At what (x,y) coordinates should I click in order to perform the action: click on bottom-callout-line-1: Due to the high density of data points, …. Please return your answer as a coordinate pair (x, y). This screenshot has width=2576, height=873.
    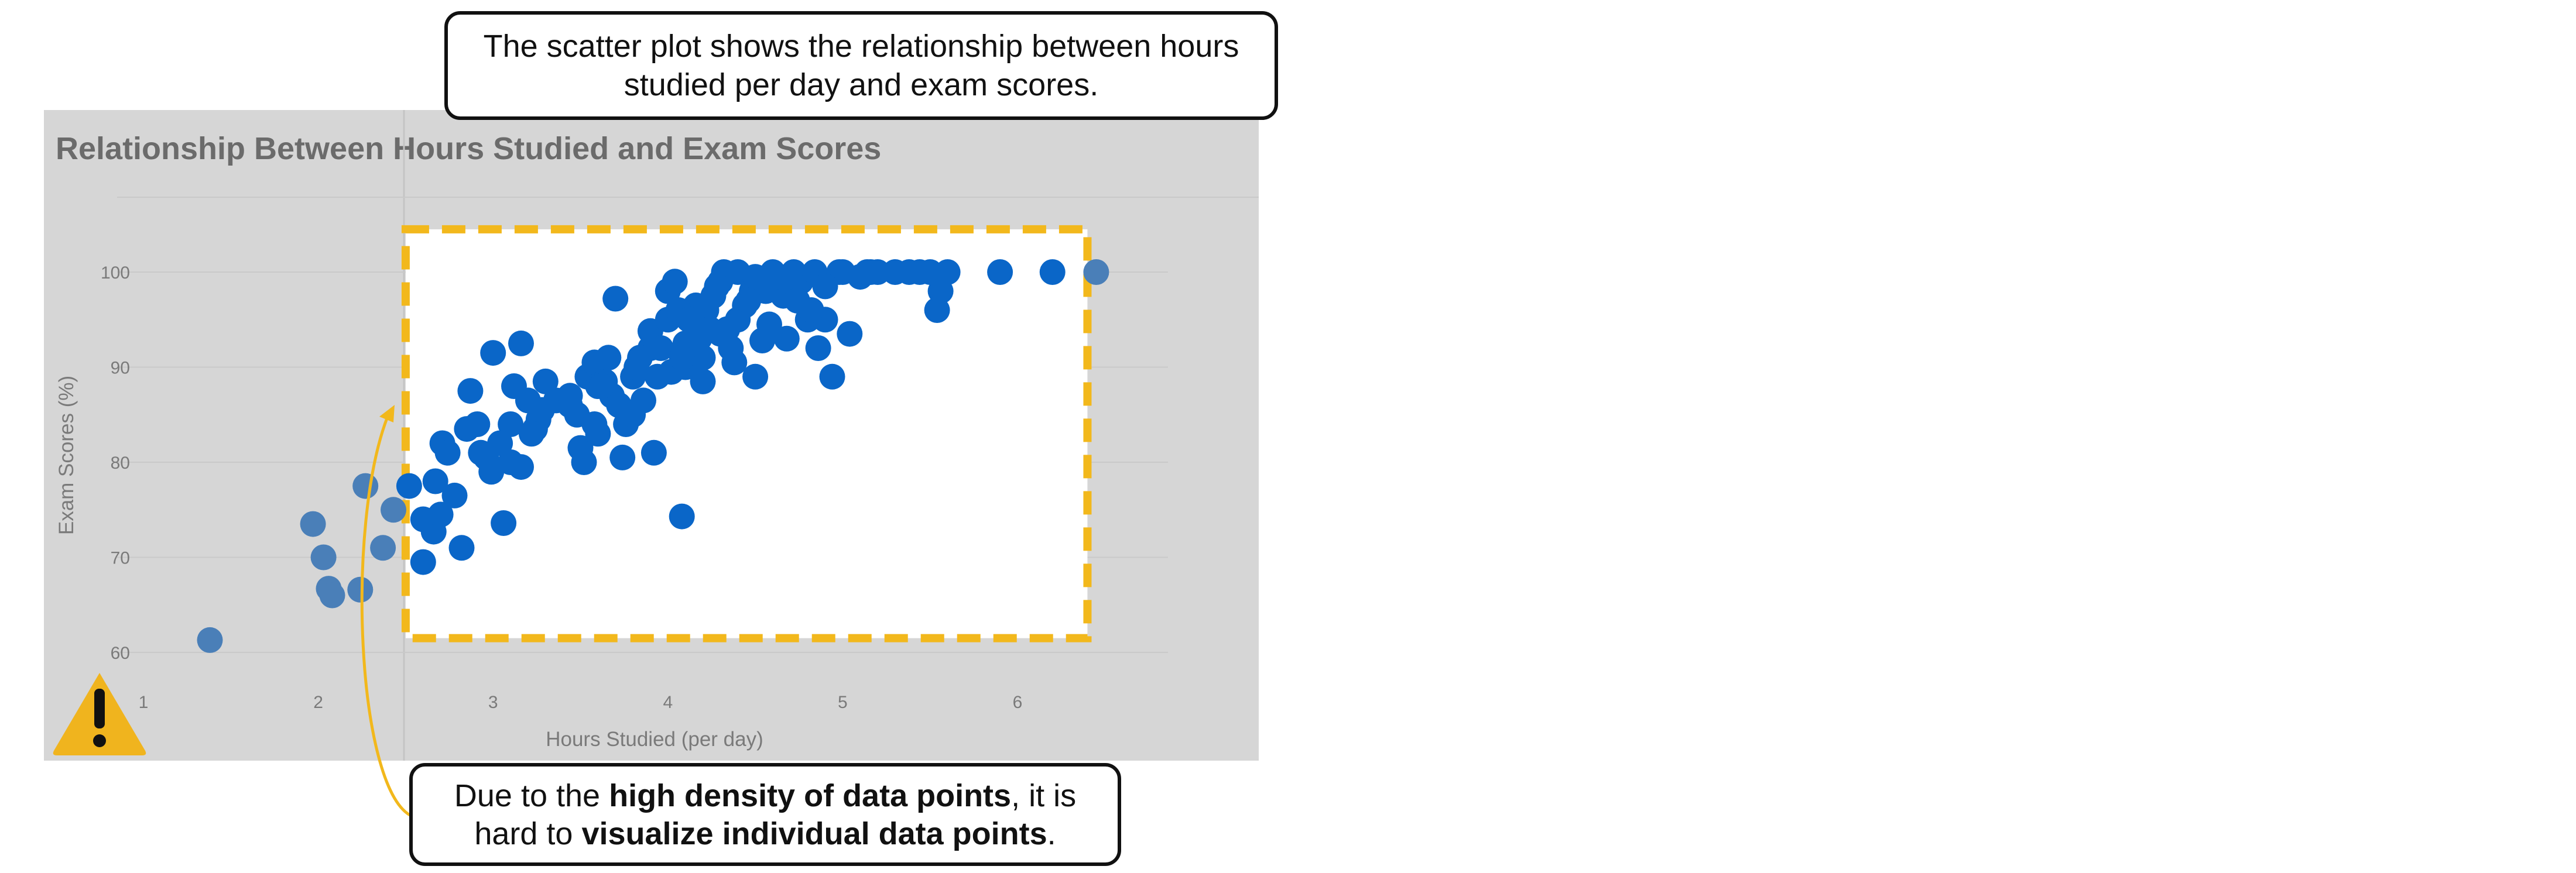
    Looking at the image, I should click on (765, 795).